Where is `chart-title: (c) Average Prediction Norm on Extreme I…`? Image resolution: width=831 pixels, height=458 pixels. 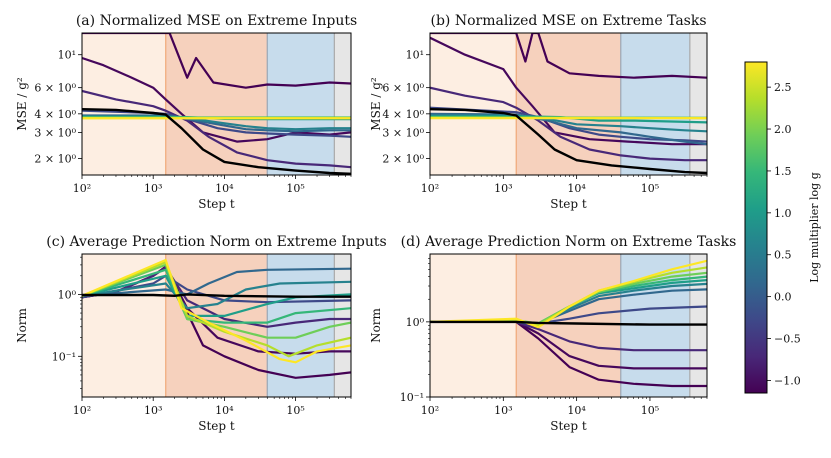
chart-title: (c) Average Prediction Norm on Extreme I… is located at coordinates (216, 242).